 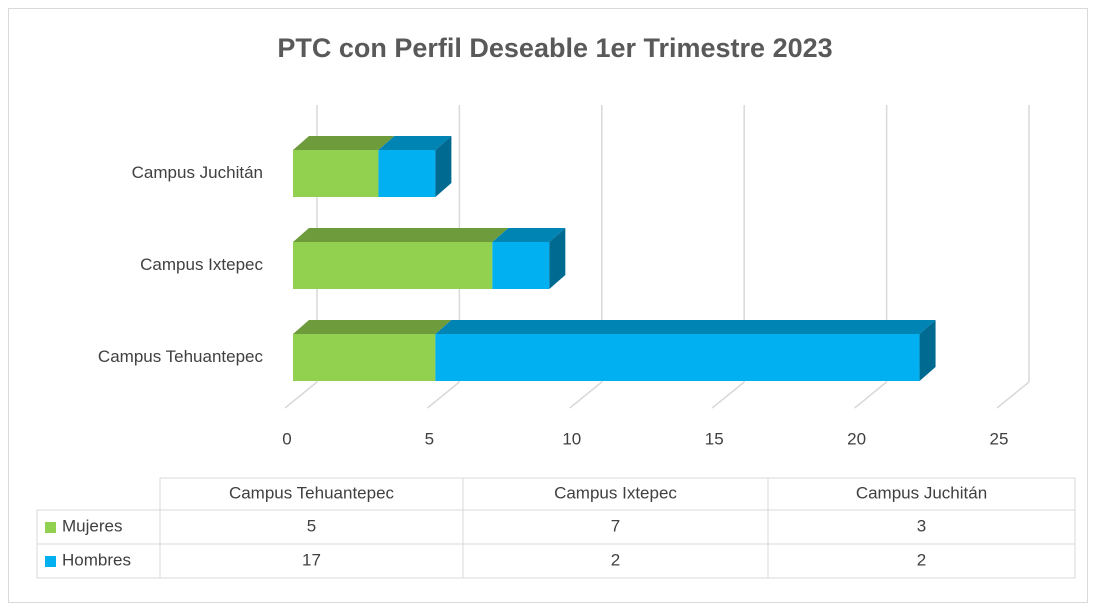 I want to click on table-value: 17, so click(x=311, y=559).